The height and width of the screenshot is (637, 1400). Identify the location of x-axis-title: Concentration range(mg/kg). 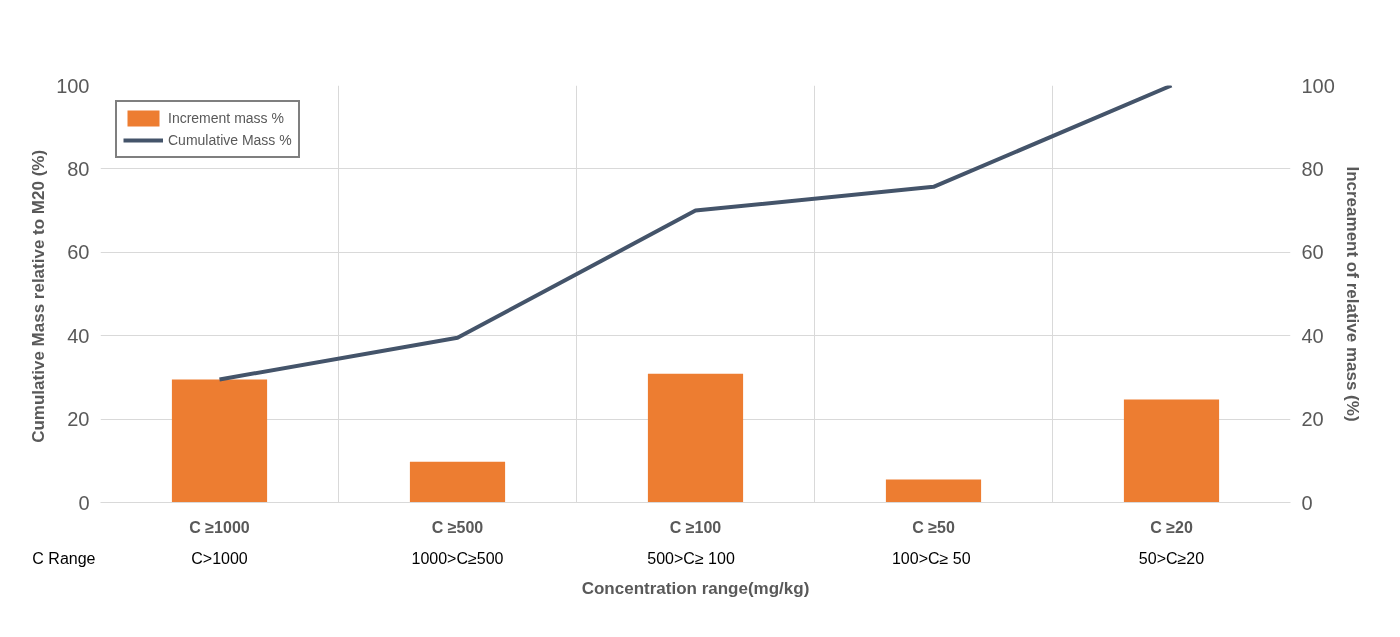
(695, 588).